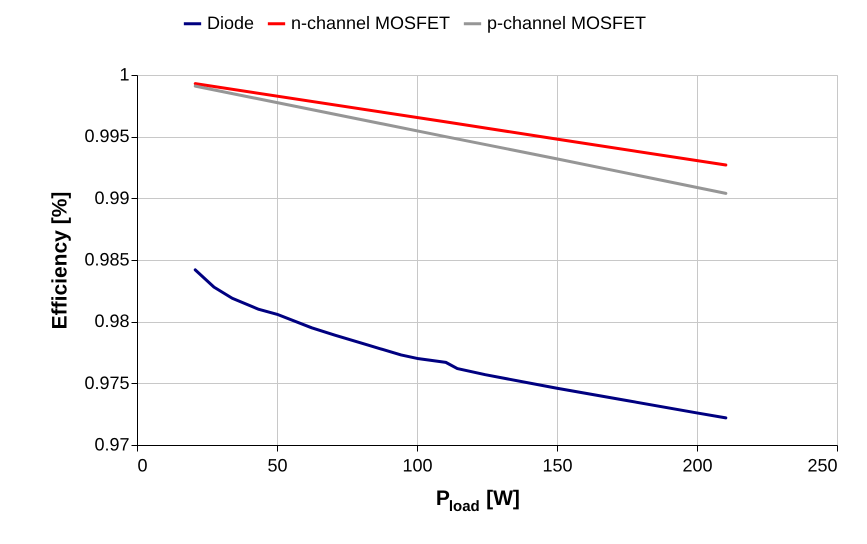 This screenshot has width=867, height=544. I want to click on y-tick-label: 1, so click(124, 74).